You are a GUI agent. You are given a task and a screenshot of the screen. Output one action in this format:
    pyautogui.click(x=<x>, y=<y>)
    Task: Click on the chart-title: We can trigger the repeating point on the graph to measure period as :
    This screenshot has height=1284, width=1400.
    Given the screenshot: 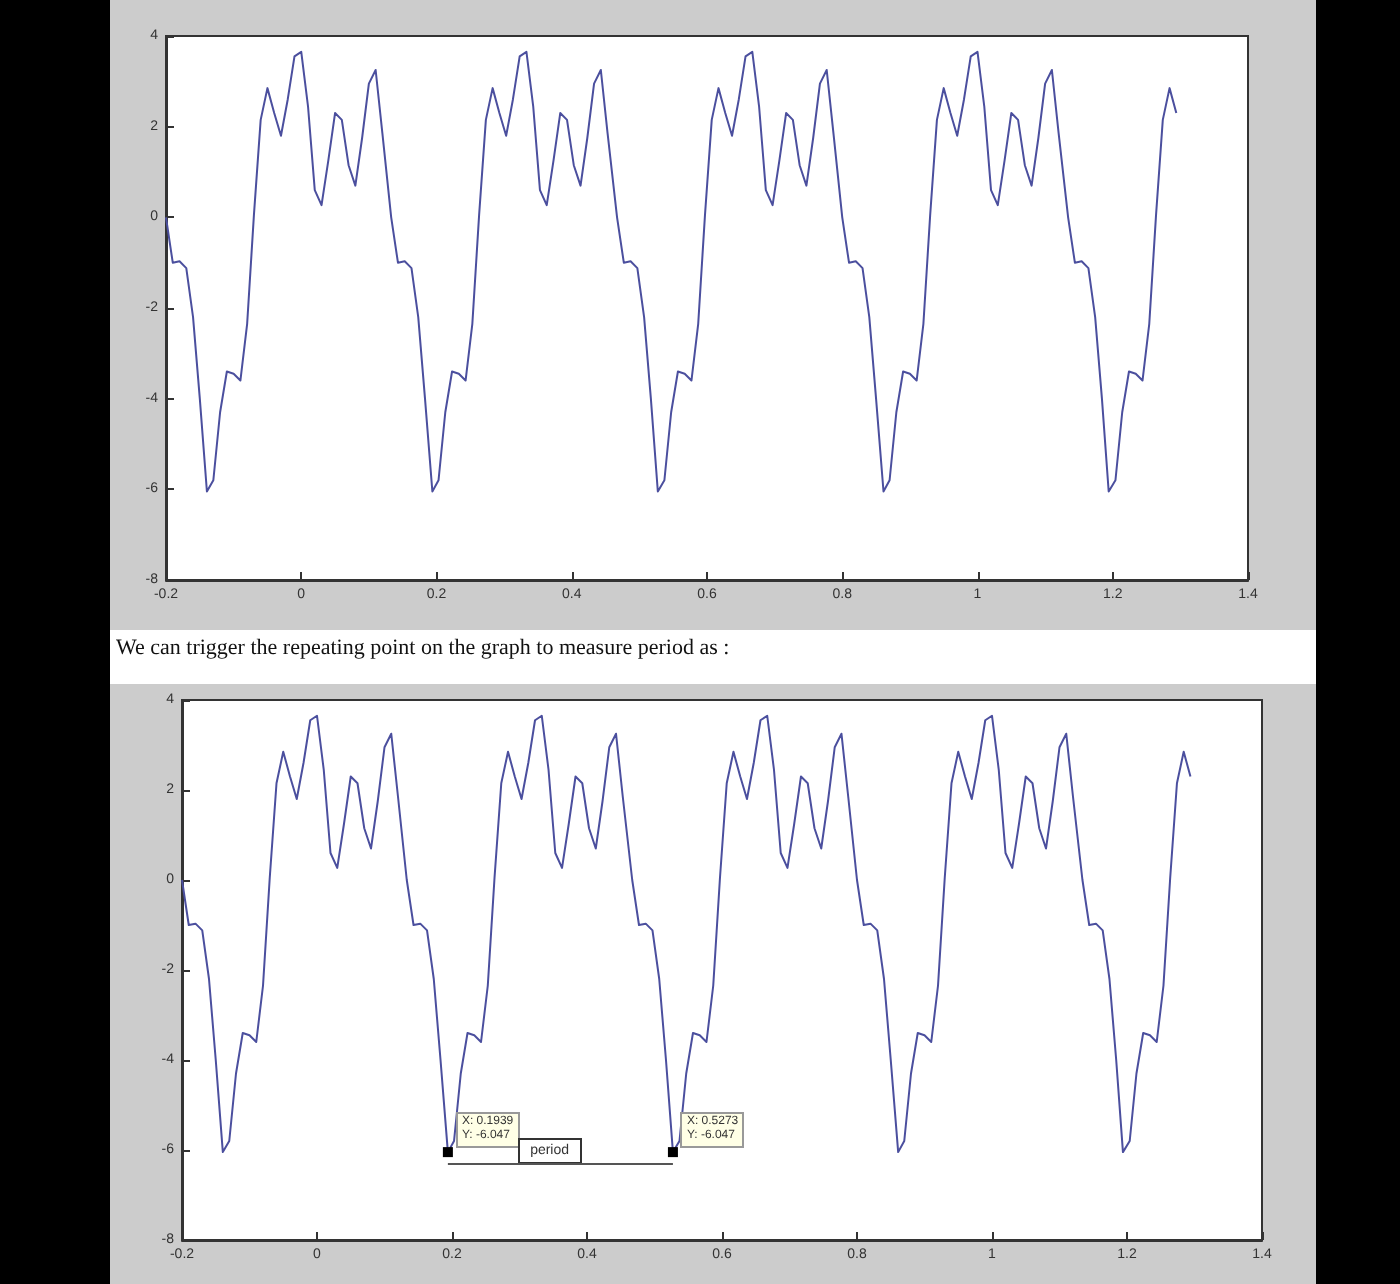 What is the action you would take?
    pyautogui.click(x=423, y=648)
    